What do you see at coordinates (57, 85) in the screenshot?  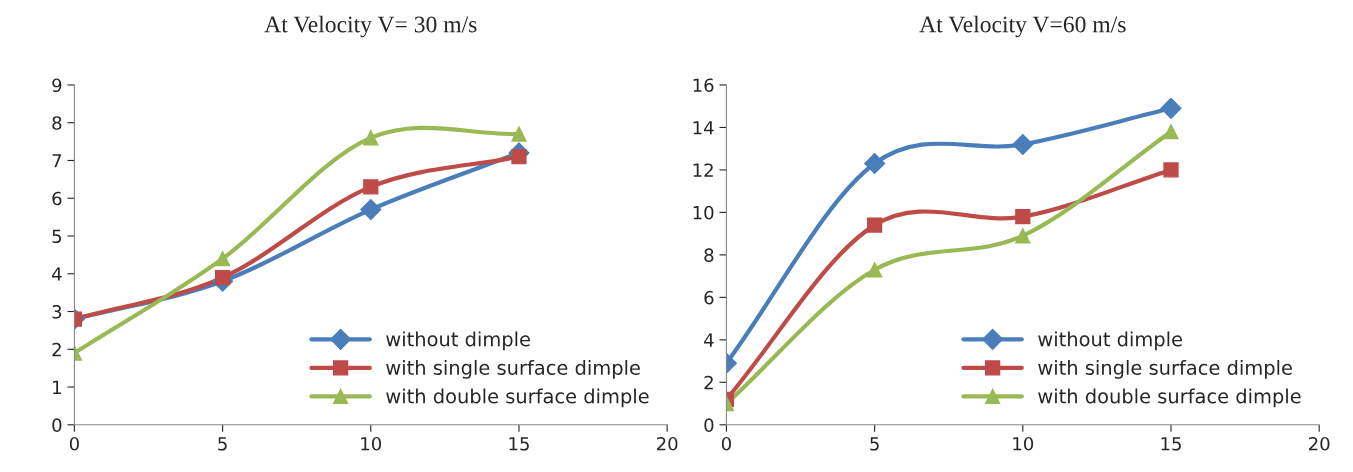 I see `y-tick-label: 9` at bounding box center [57, 85].